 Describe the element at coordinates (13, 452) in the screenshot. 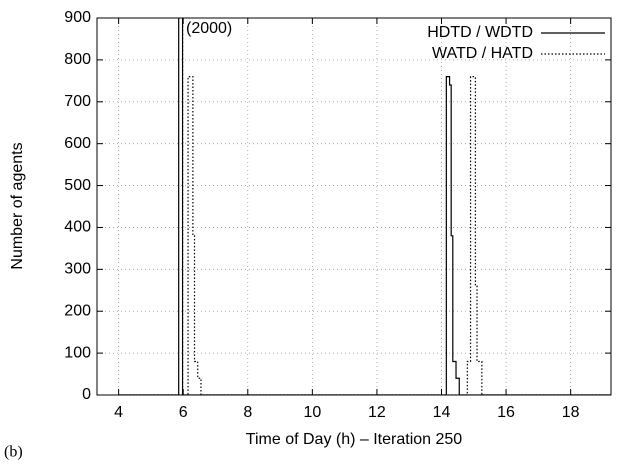

I see `panel-label: (b)` at that location.